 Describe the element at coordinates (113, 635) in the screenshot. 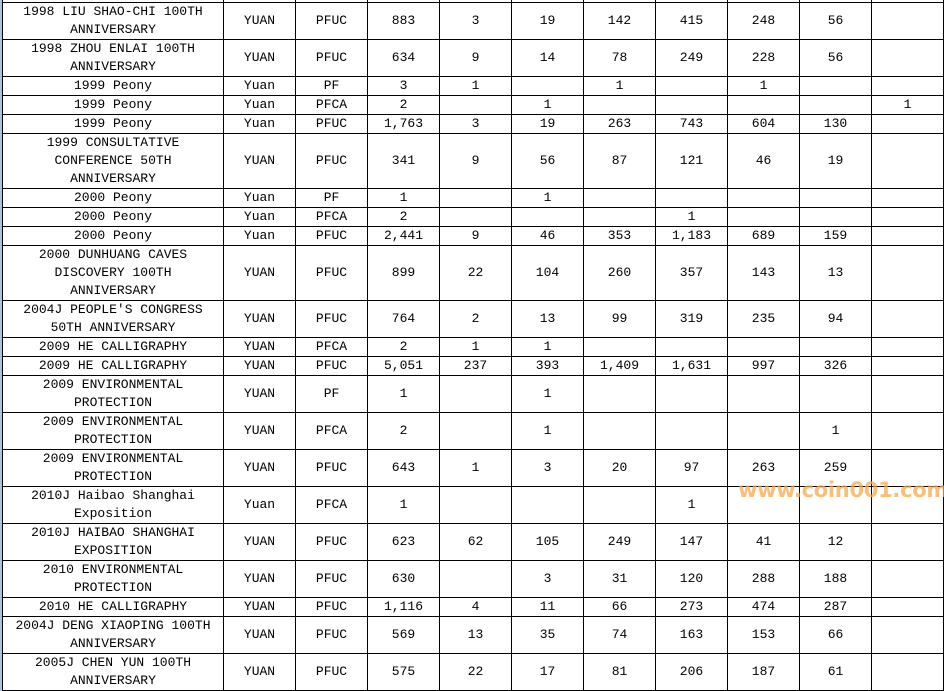

I see `cell-name: 2004J DENG XIAOPING 100TH ANNIVERSARY` at that location.